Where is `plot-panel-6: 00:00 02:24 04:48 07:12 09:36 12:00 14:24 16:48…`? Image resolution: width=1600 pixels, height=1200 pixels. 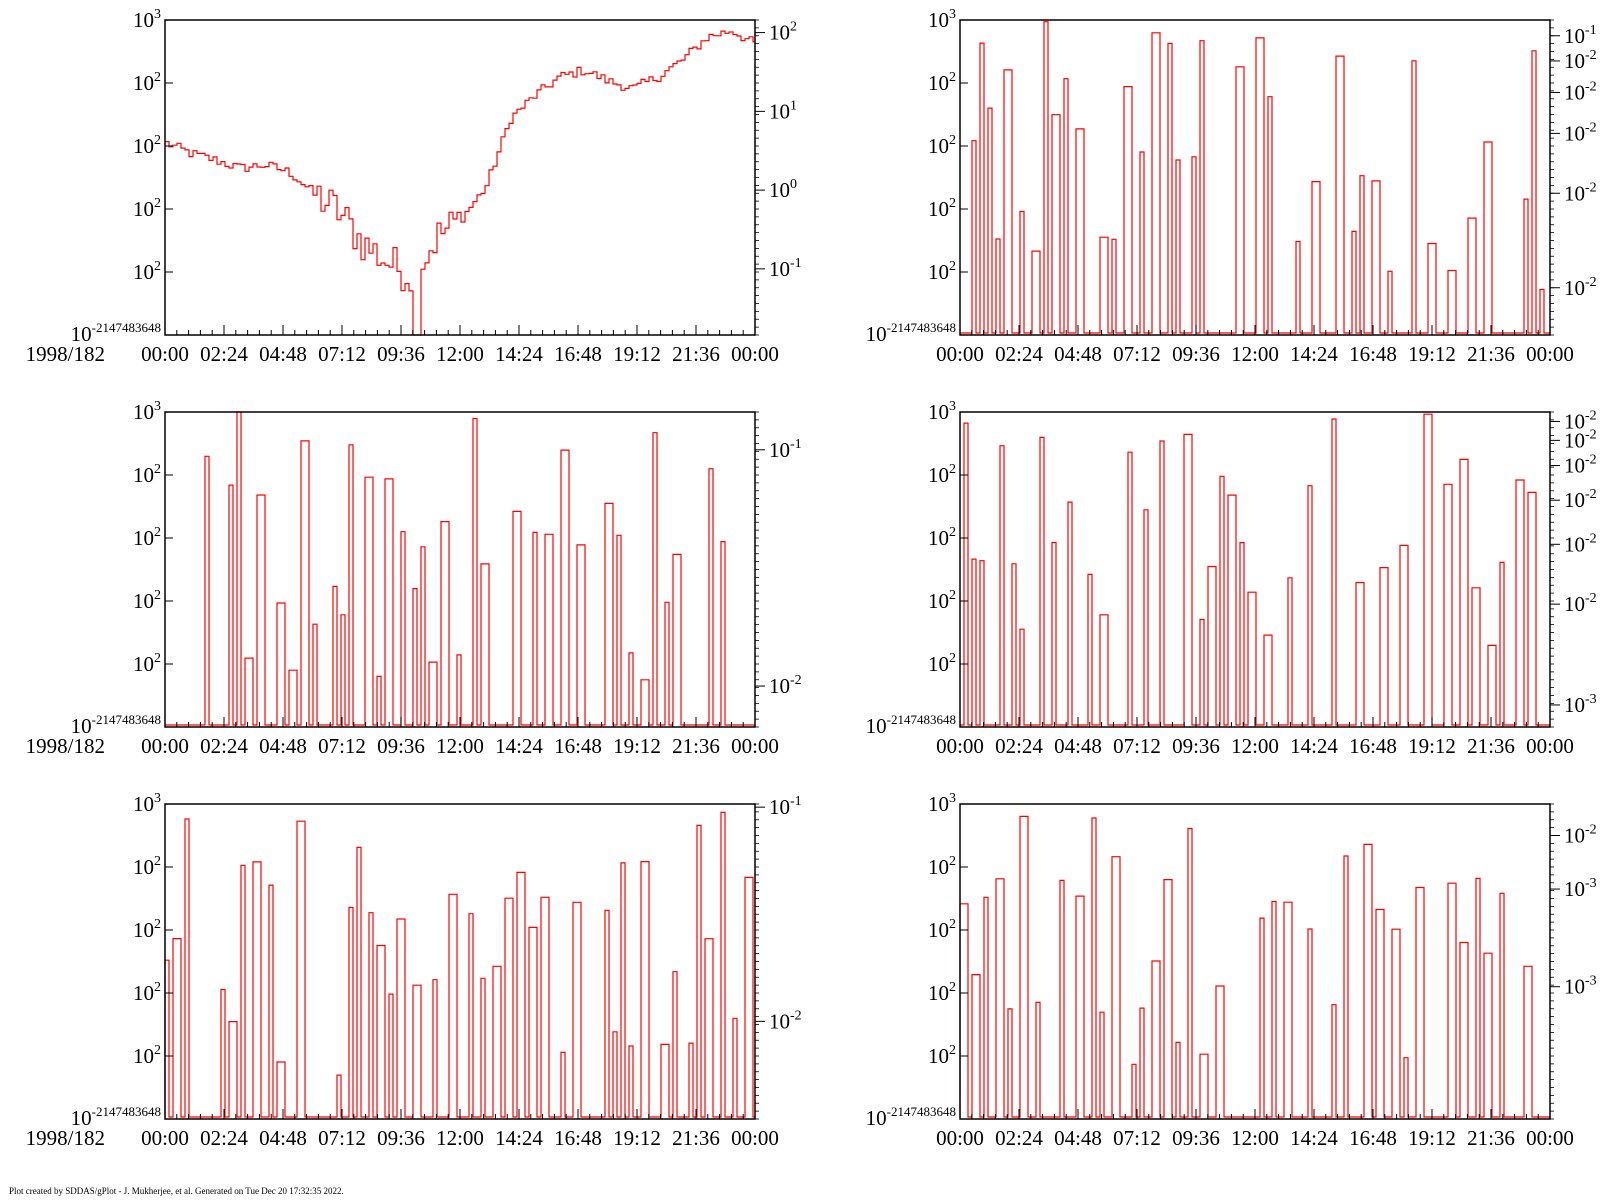 plot-panel-6: 00:00 02:24 04:48 07:12 09:36 12:00 14:24 16:48… is located at coordinates (1231, 970).